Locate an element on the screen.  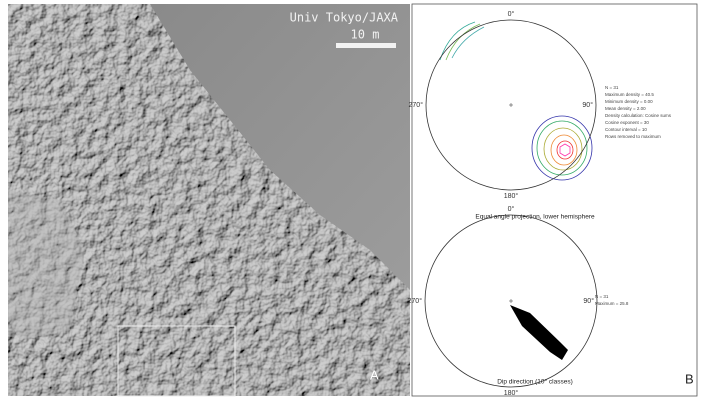
image-credit: Univ Tokyo/JAXA is located at coordinates (344, 18).